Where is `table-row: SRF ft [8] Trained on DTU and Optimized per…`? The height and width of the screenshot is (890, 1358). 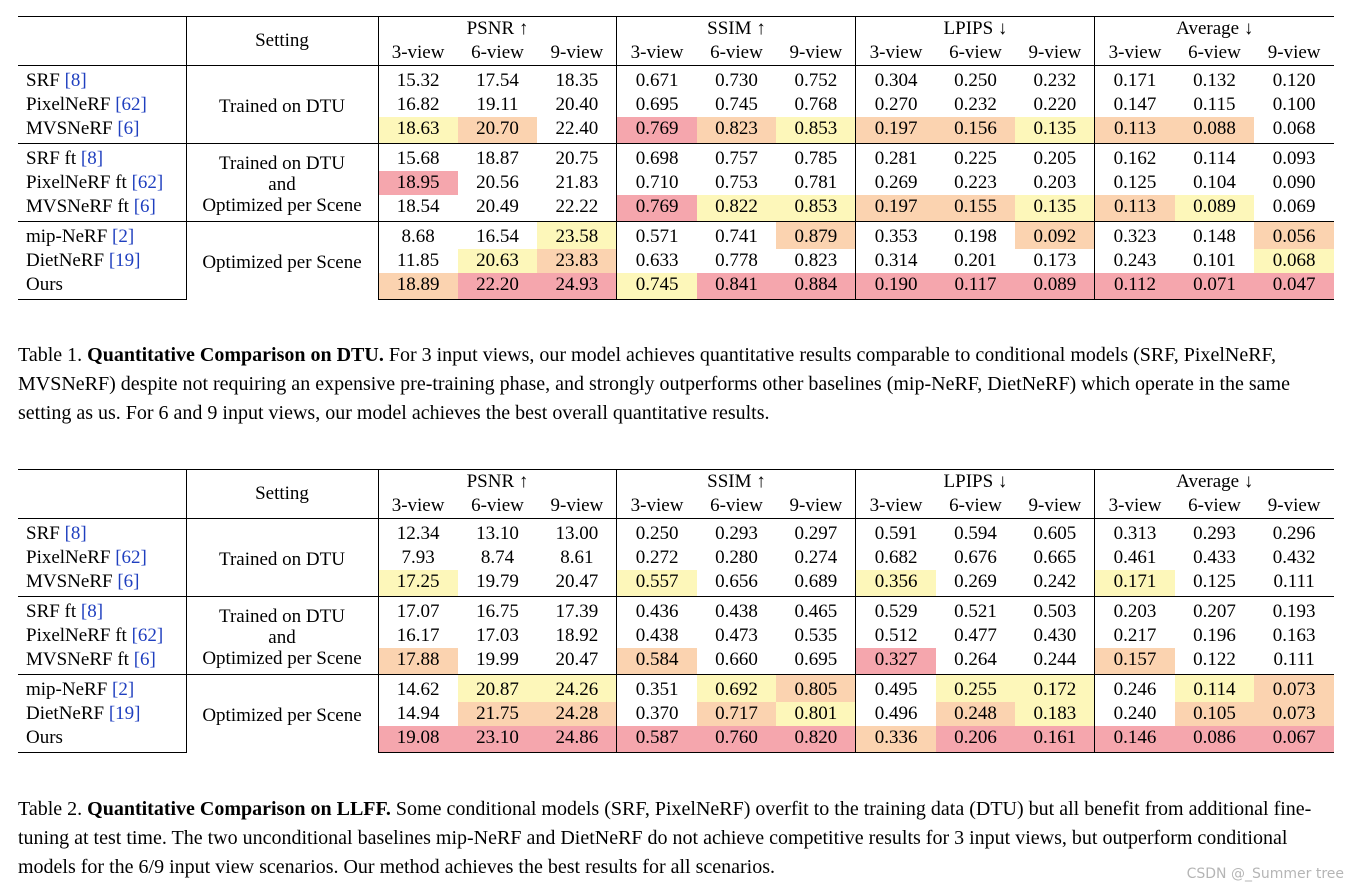
table-row: SRF ft [8] Trained on DTU and Optimized per… is located at coordinates (676, 182).